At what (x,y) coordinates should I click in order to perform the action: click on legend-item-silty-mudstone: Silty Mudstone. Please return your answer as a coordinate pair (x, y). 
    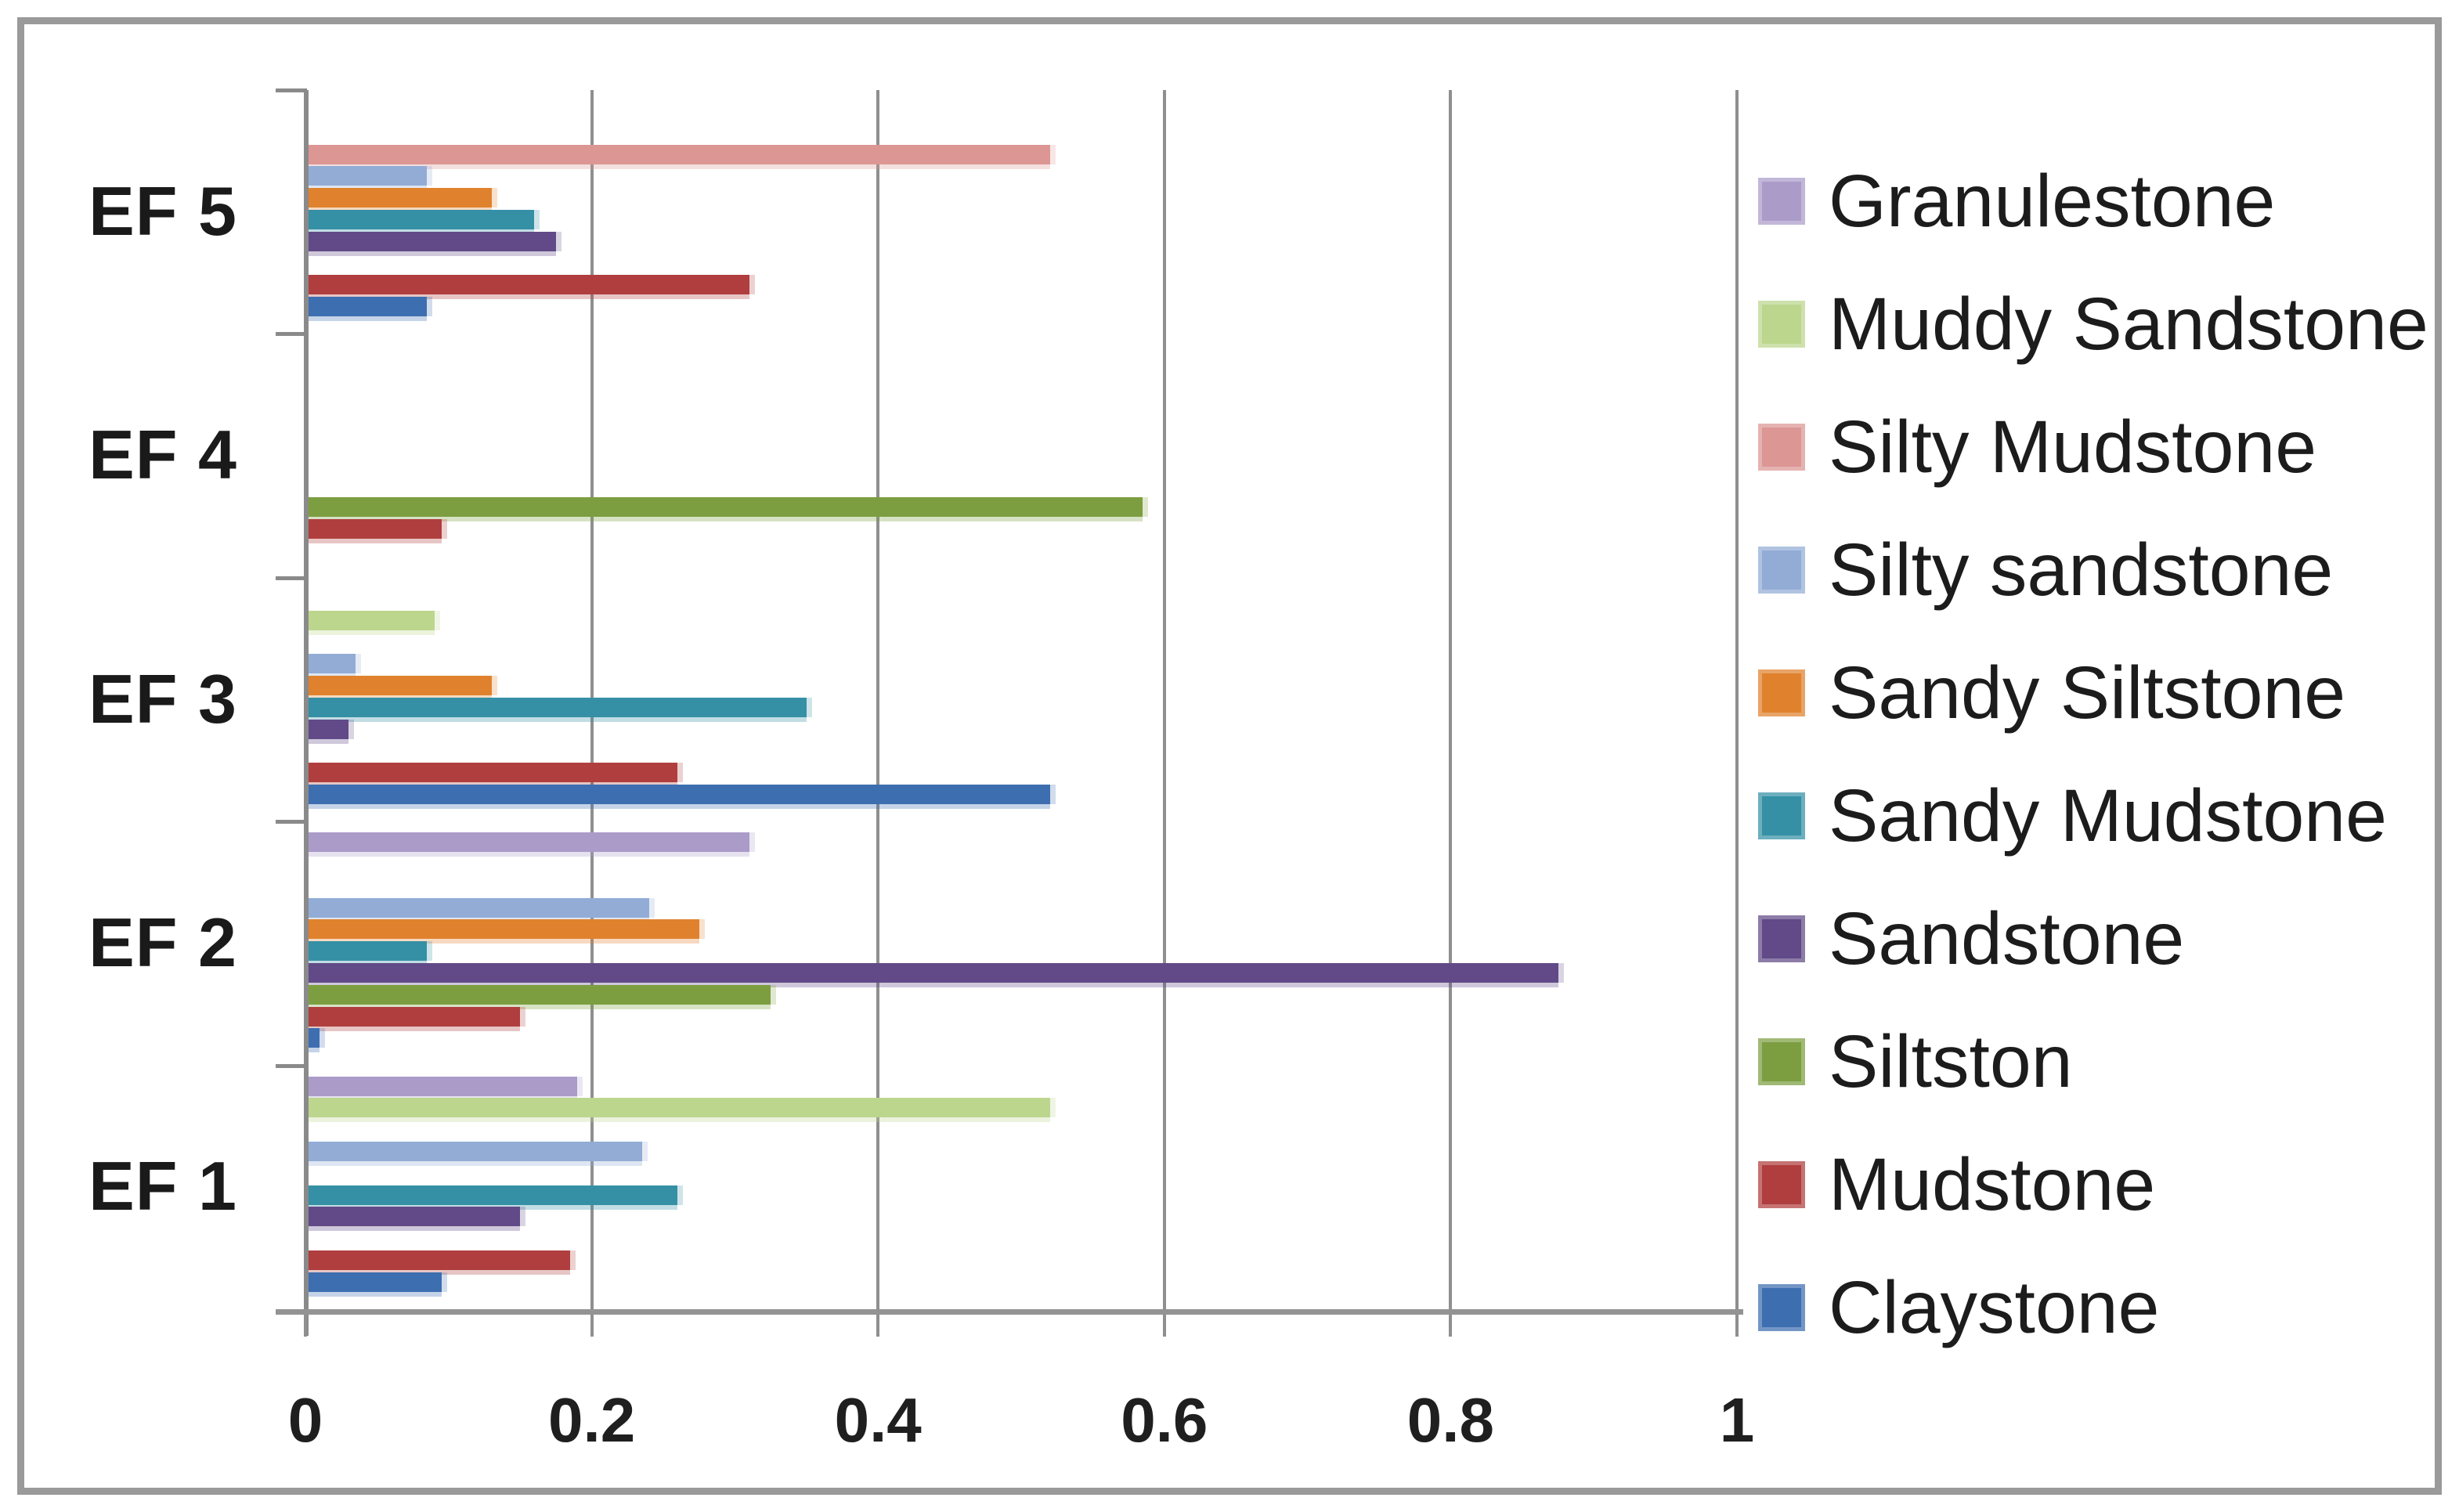
    Looking at the image, I should click on (2037, 447).